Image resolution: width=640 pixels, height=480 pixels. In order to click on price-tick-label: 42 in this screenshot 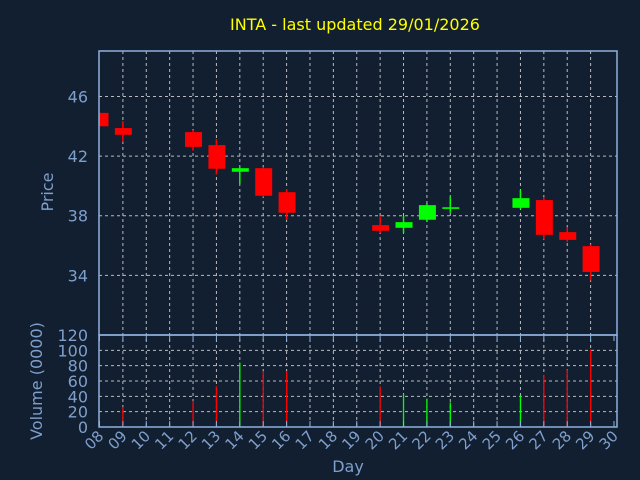, I will do `click(78, 156)`.